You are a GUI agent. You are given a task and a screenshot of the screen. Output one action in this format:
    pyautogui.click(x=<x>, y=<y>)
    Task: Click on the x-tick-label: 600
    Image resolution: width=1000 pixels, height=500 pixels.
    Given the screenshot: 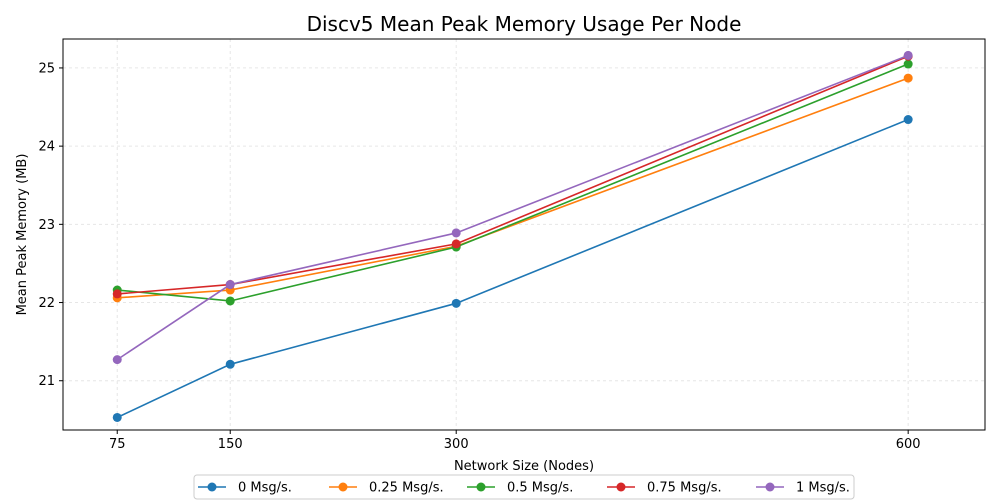 What is the action you would take?
    pyautogui.click(x=908, y=444)
    